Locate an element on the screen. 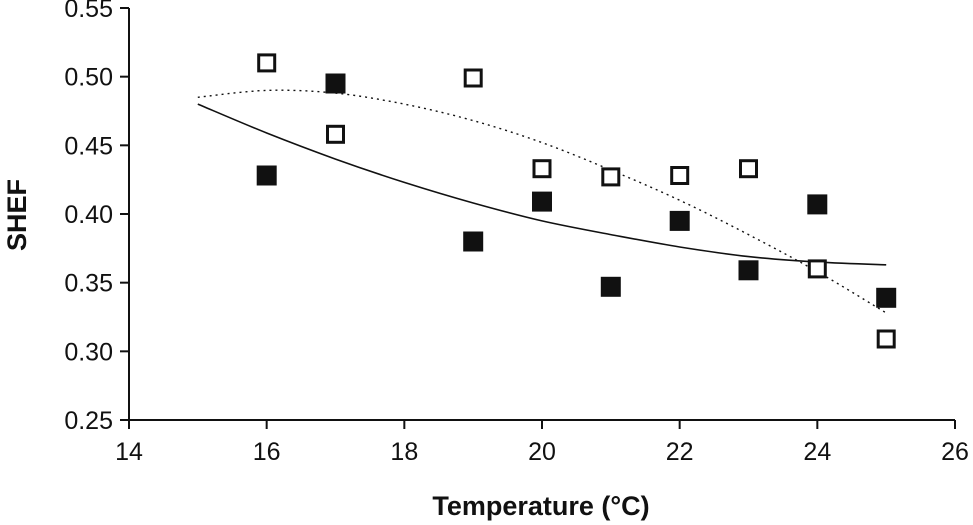  y-tick-label: 0.50 is located at coordinates (88, 78).